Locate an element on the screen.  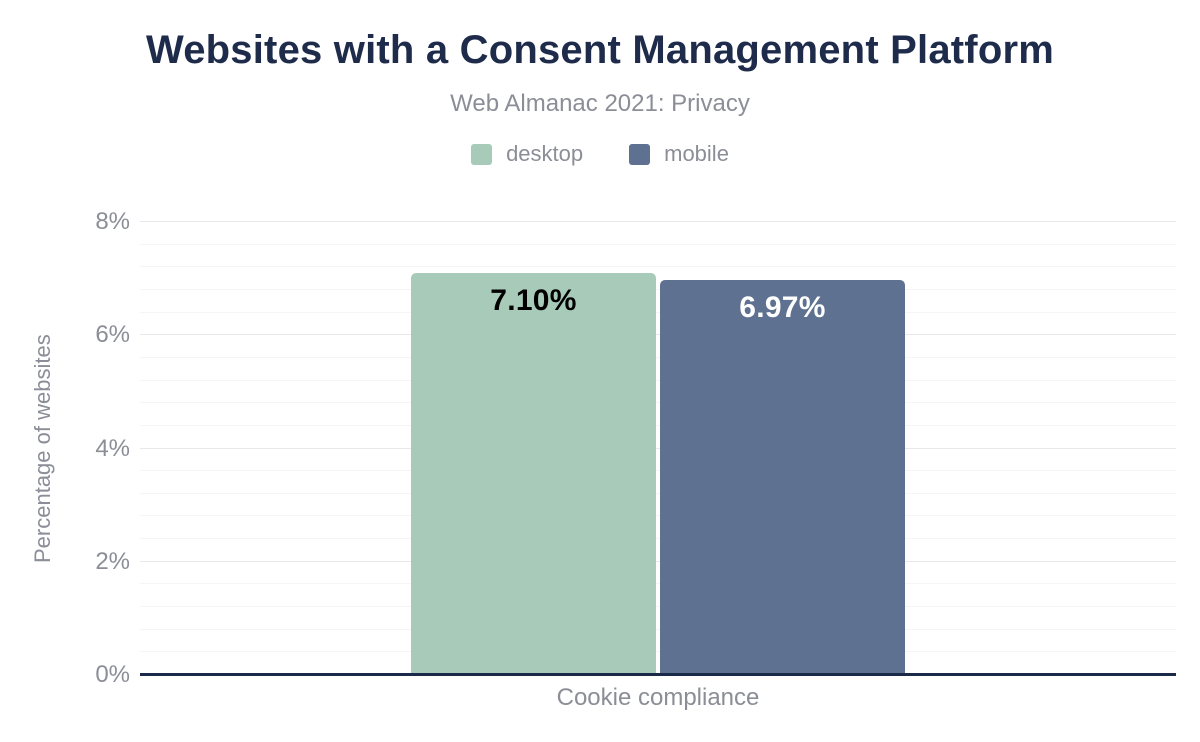
y-axis-tick-labels: 0% 2% 4% 6% 8% is located at coordinates (65, 448).